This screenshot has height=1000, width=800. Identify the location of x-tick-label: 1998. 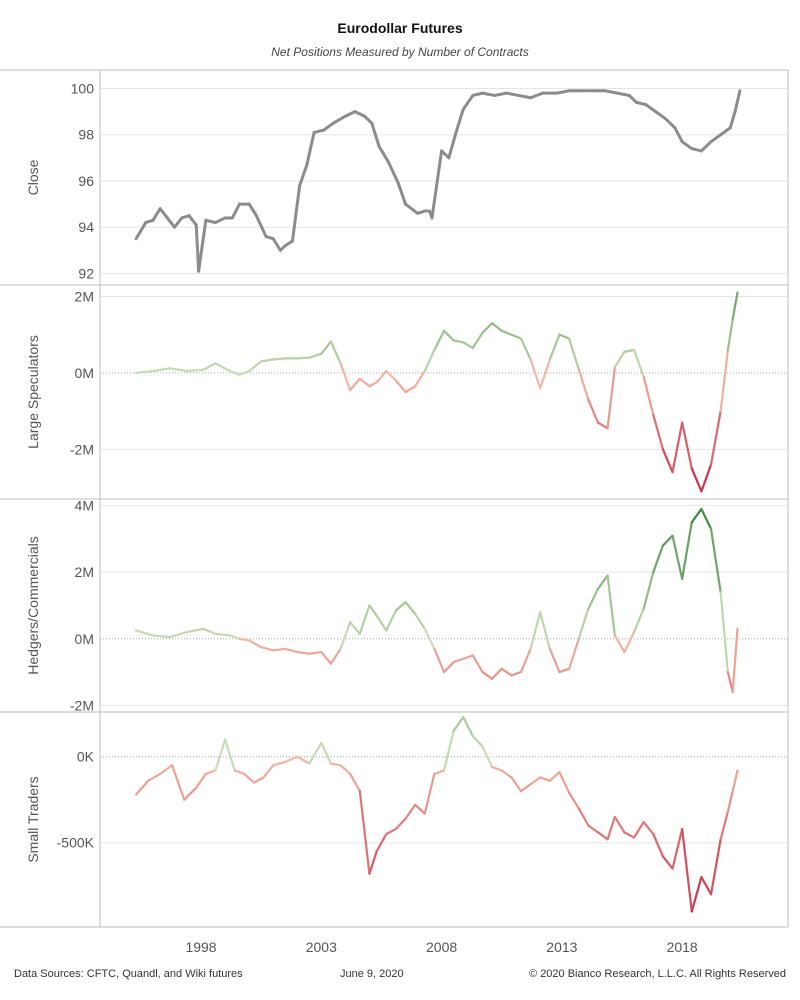
(200, 947).